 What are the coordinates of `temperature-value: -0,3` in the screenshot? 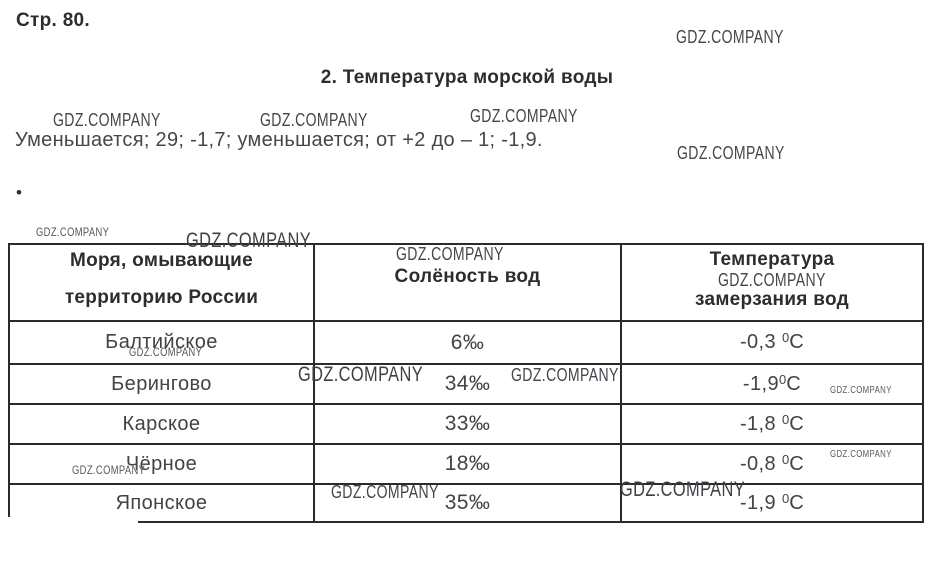 It's located at (760, 342).